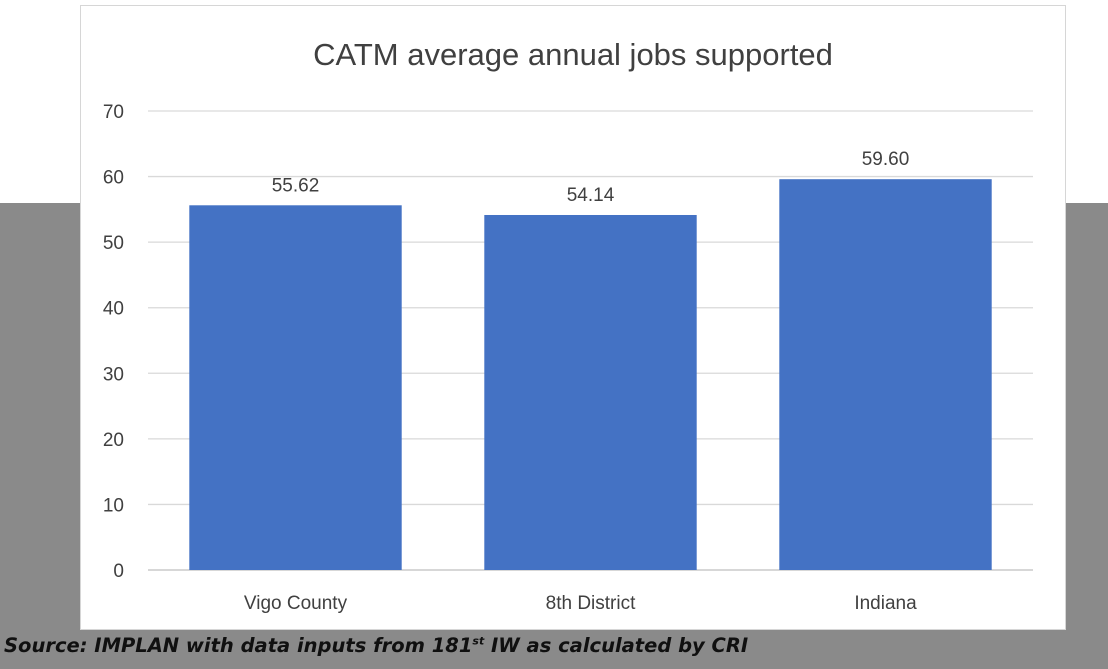 The width and height of the screenshot is (1108, 669). Describe the element at coordinates (591, 177) in the screenshot. I see `data-labels: 55.62 54.14 59.60` at that location.